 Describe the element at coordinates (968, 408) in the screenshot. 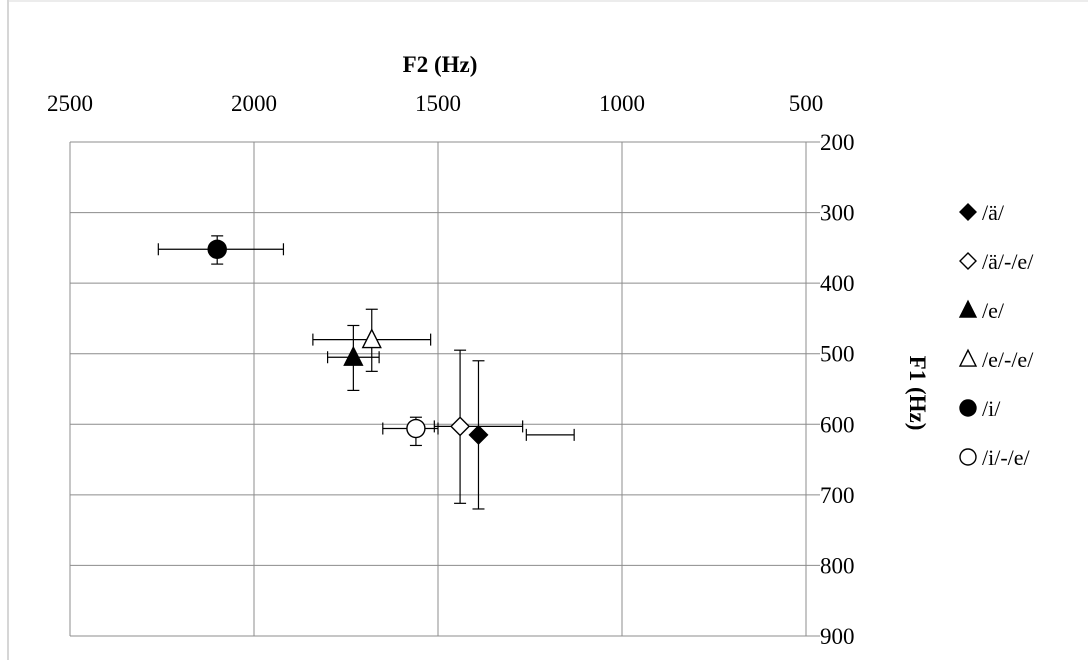

I see `legend-marker-circle-filled` at that location.